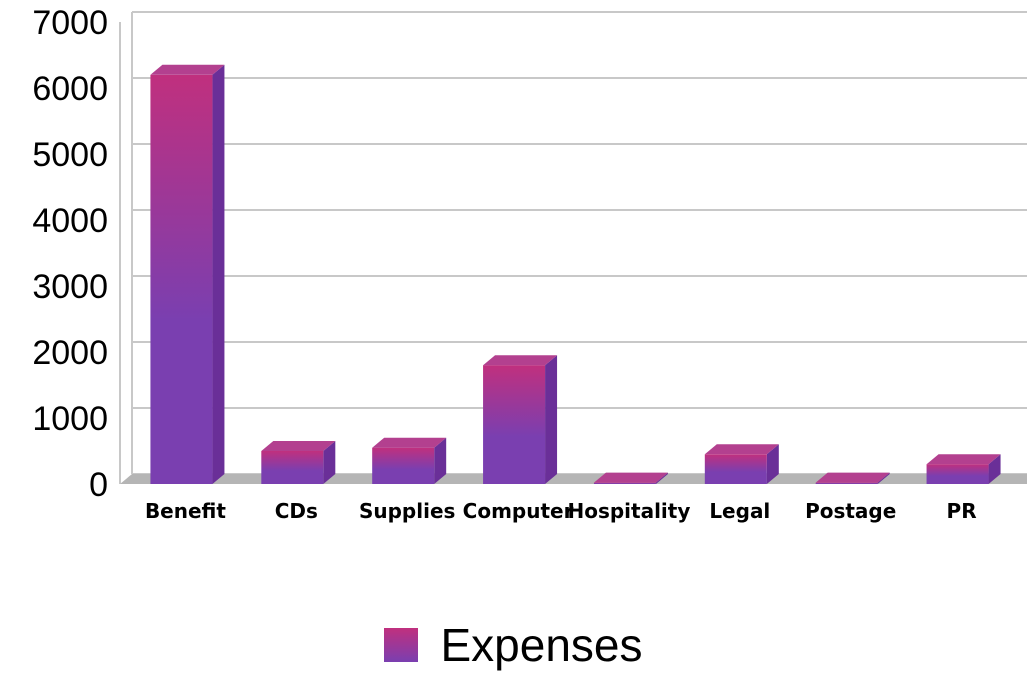 This screenshot has width=1027, height=682. Describe the element at coordinates (70, 353) in the screenshot. I see `y-tick-label: 2000` at that location.